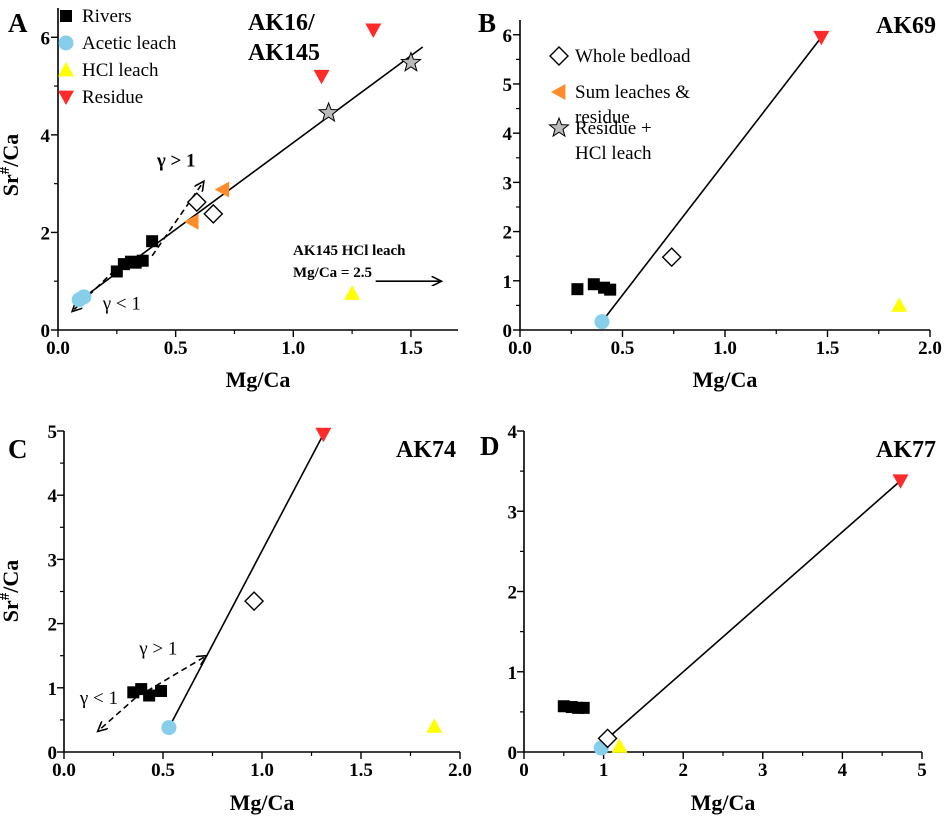  What do you see at coordinates (683, 770) in the screenshot?
I see `x-tick-label: 2` at bounding box center [683, 770].